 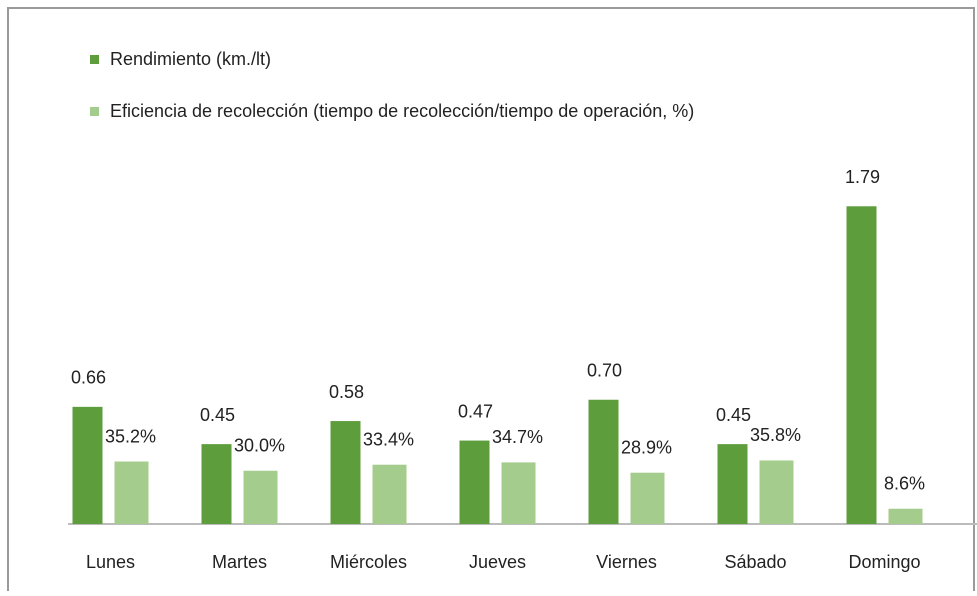 I want to click on data-label: 28.9%, so click(x=646, y=447).